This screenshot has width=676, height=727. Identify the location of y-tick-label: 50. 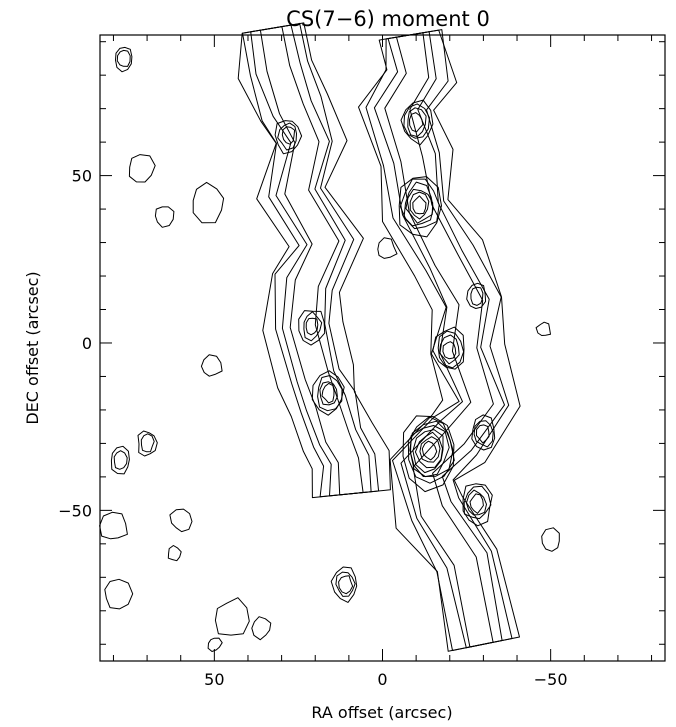
(82, 176).